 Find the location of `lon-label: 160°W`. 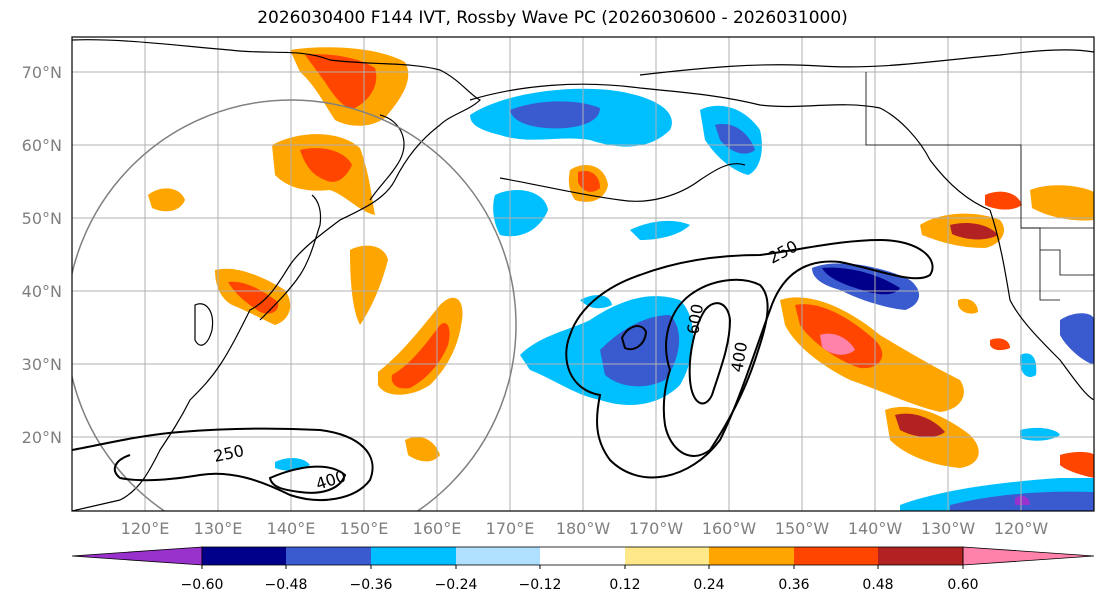

lon-label: 160°W is located at coordinates (729, 528).